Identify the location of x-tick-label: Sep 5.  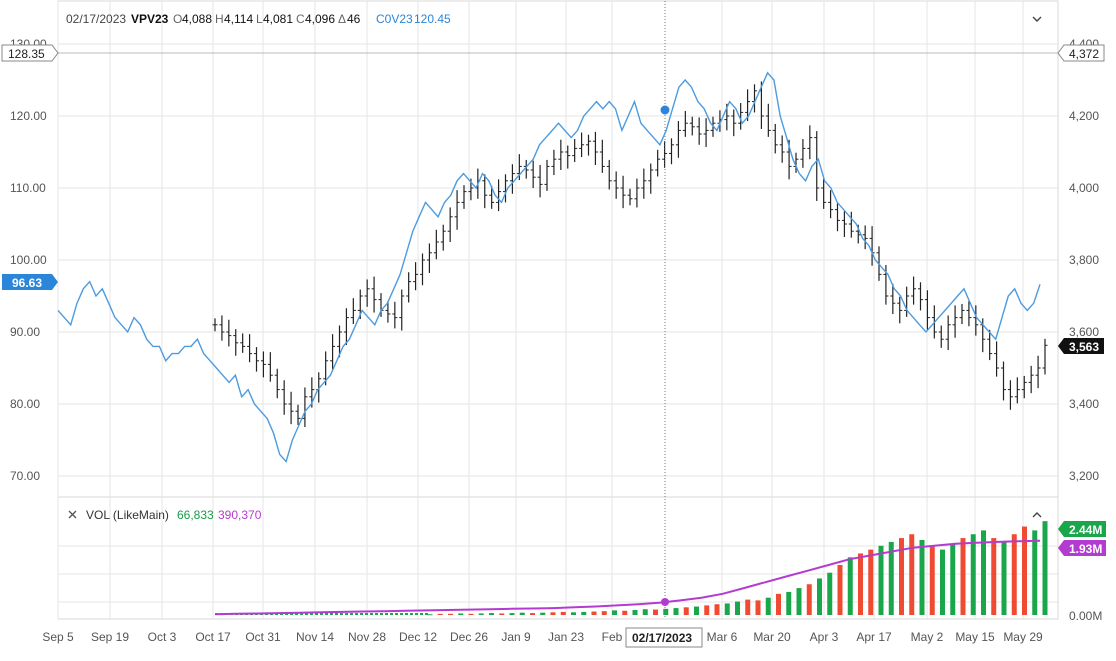
(58, 637).